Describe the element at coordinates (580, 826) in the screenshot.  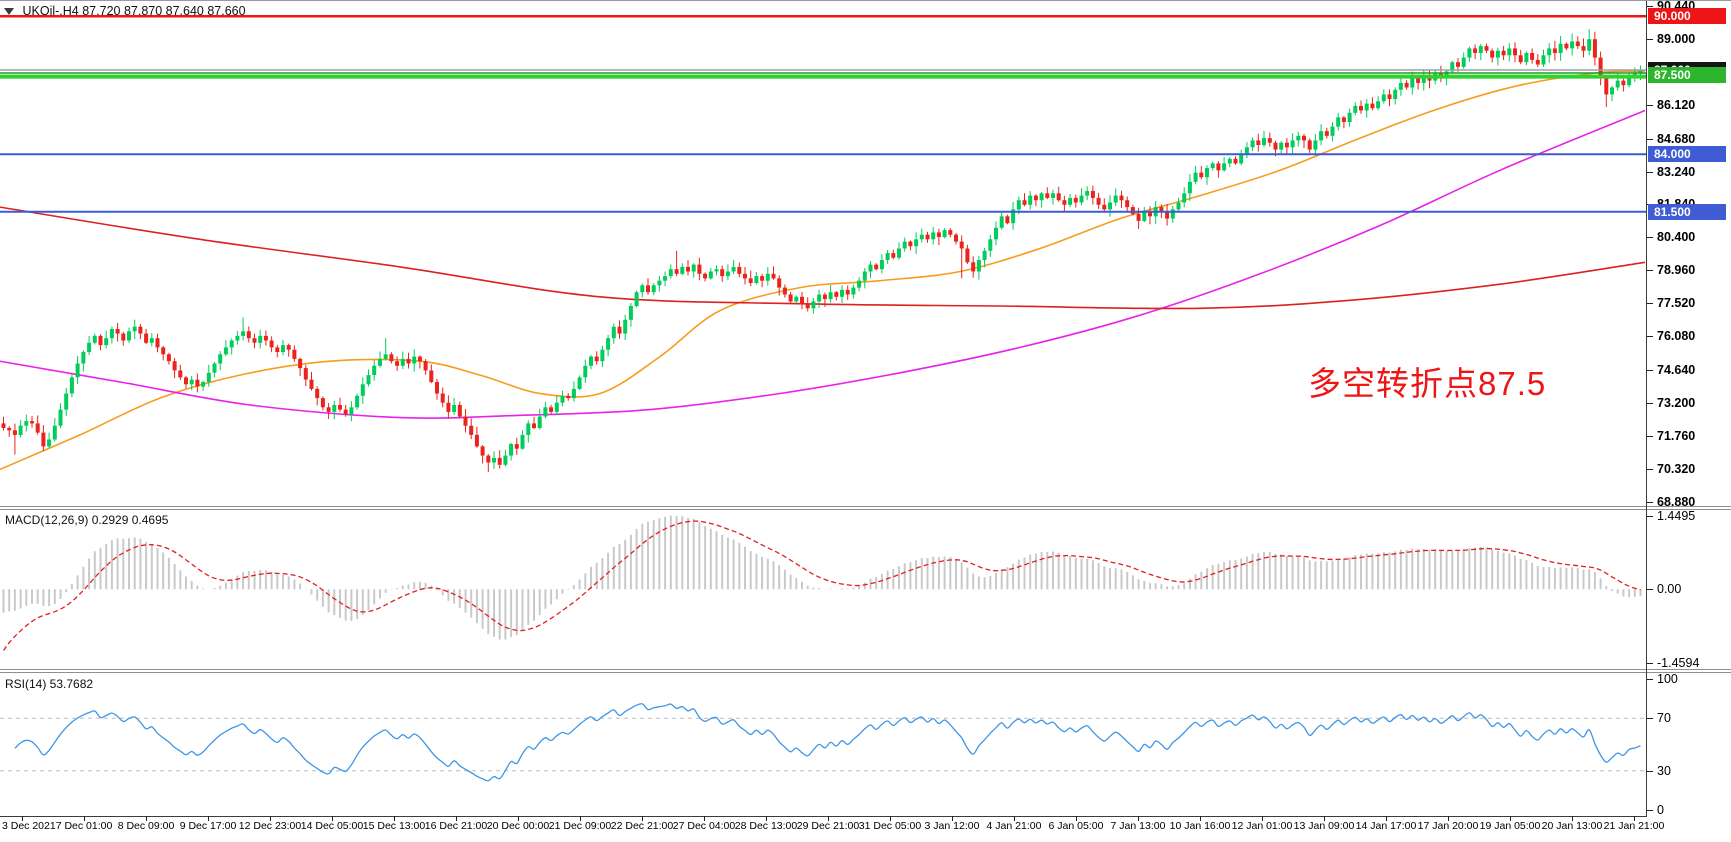
I see `time-tick-label: 21 Dec 09:00` at that location.